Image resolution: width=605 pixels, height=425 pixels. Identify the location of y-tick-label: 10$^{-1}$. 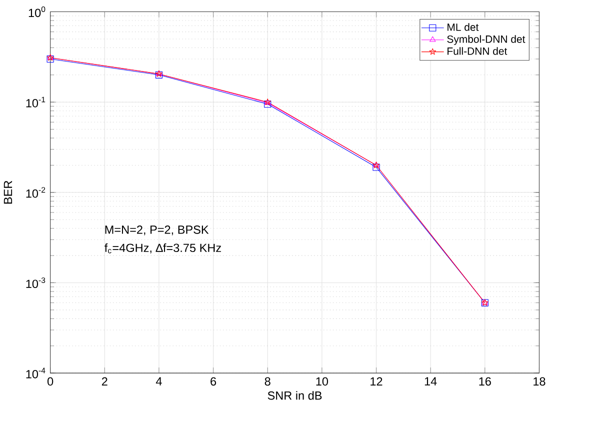
(36, 102).